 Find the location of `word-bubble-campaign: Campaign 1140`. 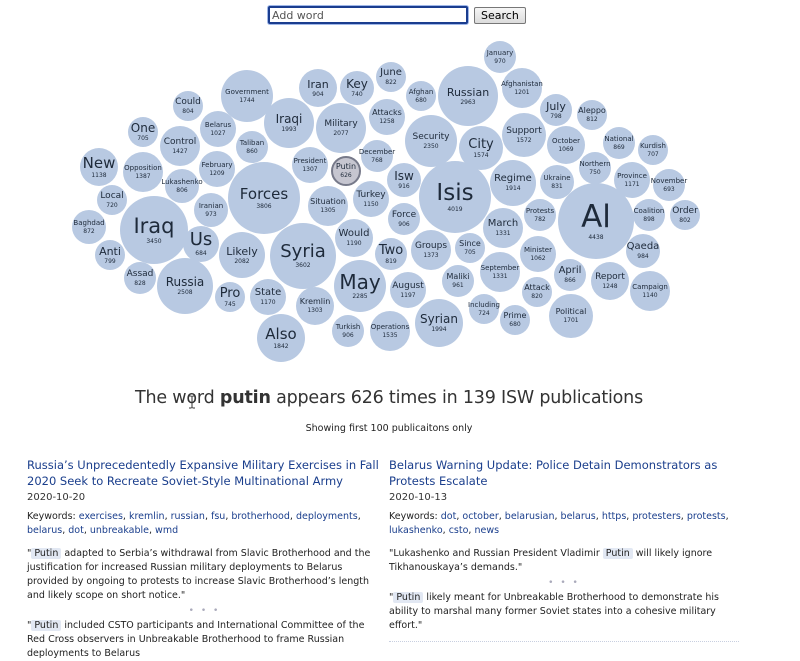

word-bubble-campaign: Campaign 1140 is located at coordinates (650, 291).